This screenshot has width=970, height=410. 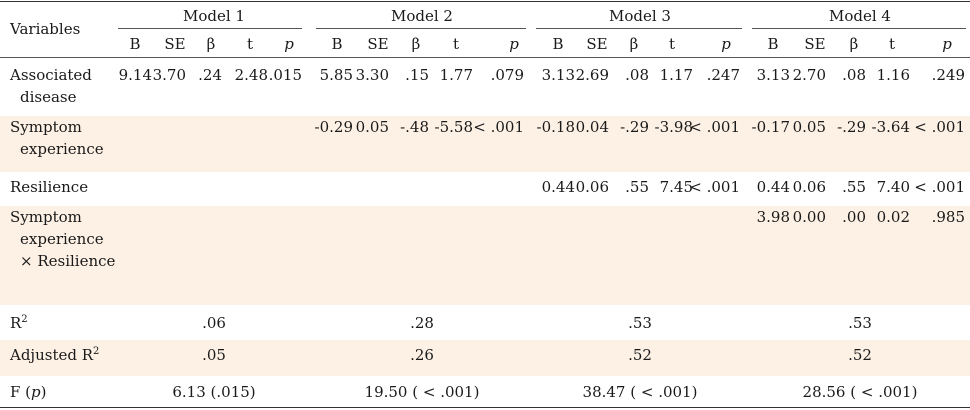 What do you see at coordinates (485, 407) in the screenshot?
I see `table-bottom-rule` at bounding box center [485, 407].